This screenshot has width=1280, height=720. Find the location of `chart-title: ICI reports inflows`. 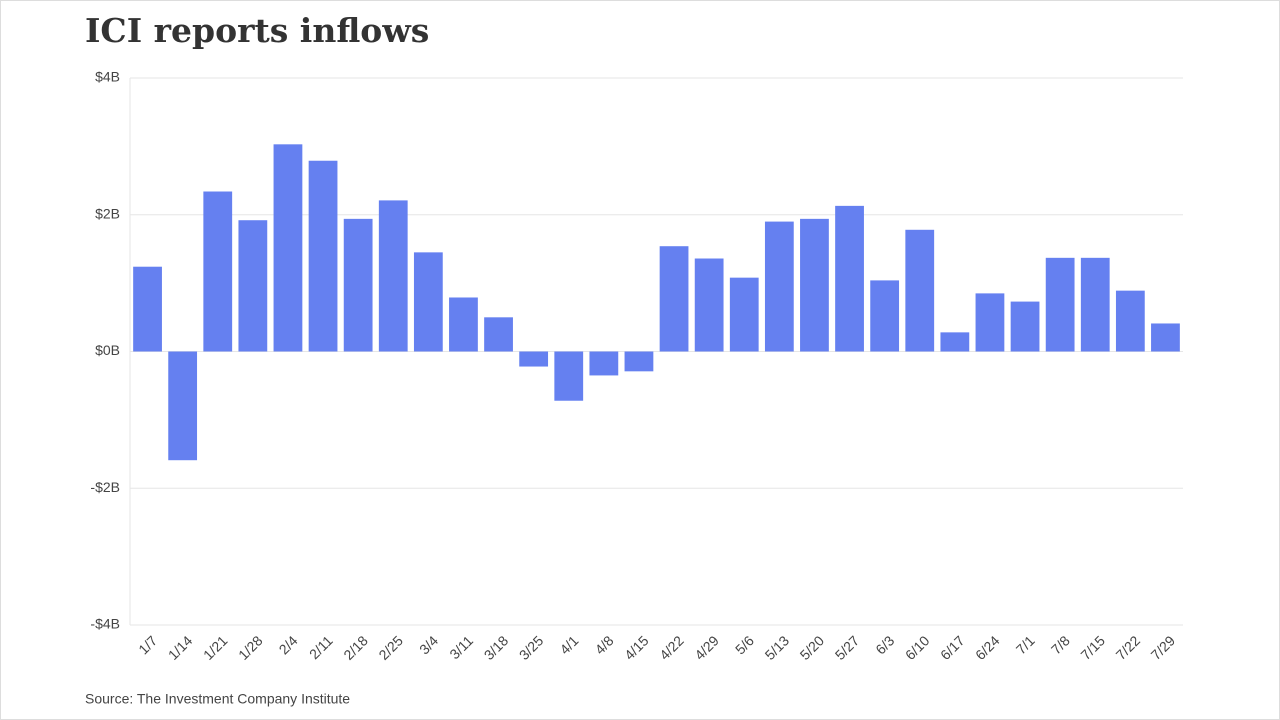

chart-title: ICI reports inflows is located at coordinates (257, 30).